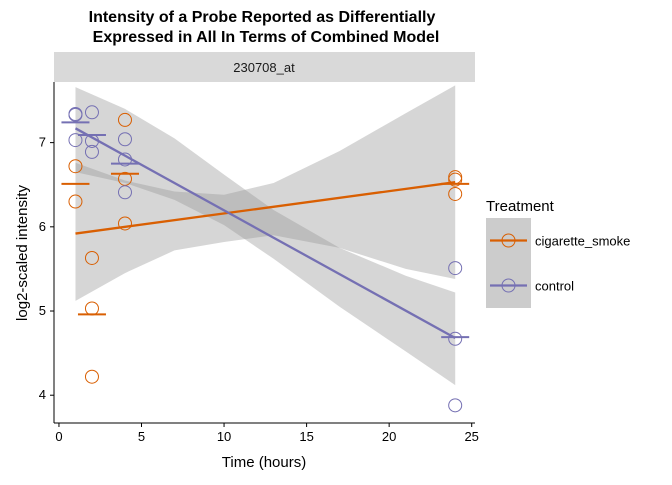 Image resolution: width=672 pixels, height=485 pixels. What do you see at coordinates (520, 206) in the screenshot?
I see `legend-title: Treatment` at bounding box center [520, 206].